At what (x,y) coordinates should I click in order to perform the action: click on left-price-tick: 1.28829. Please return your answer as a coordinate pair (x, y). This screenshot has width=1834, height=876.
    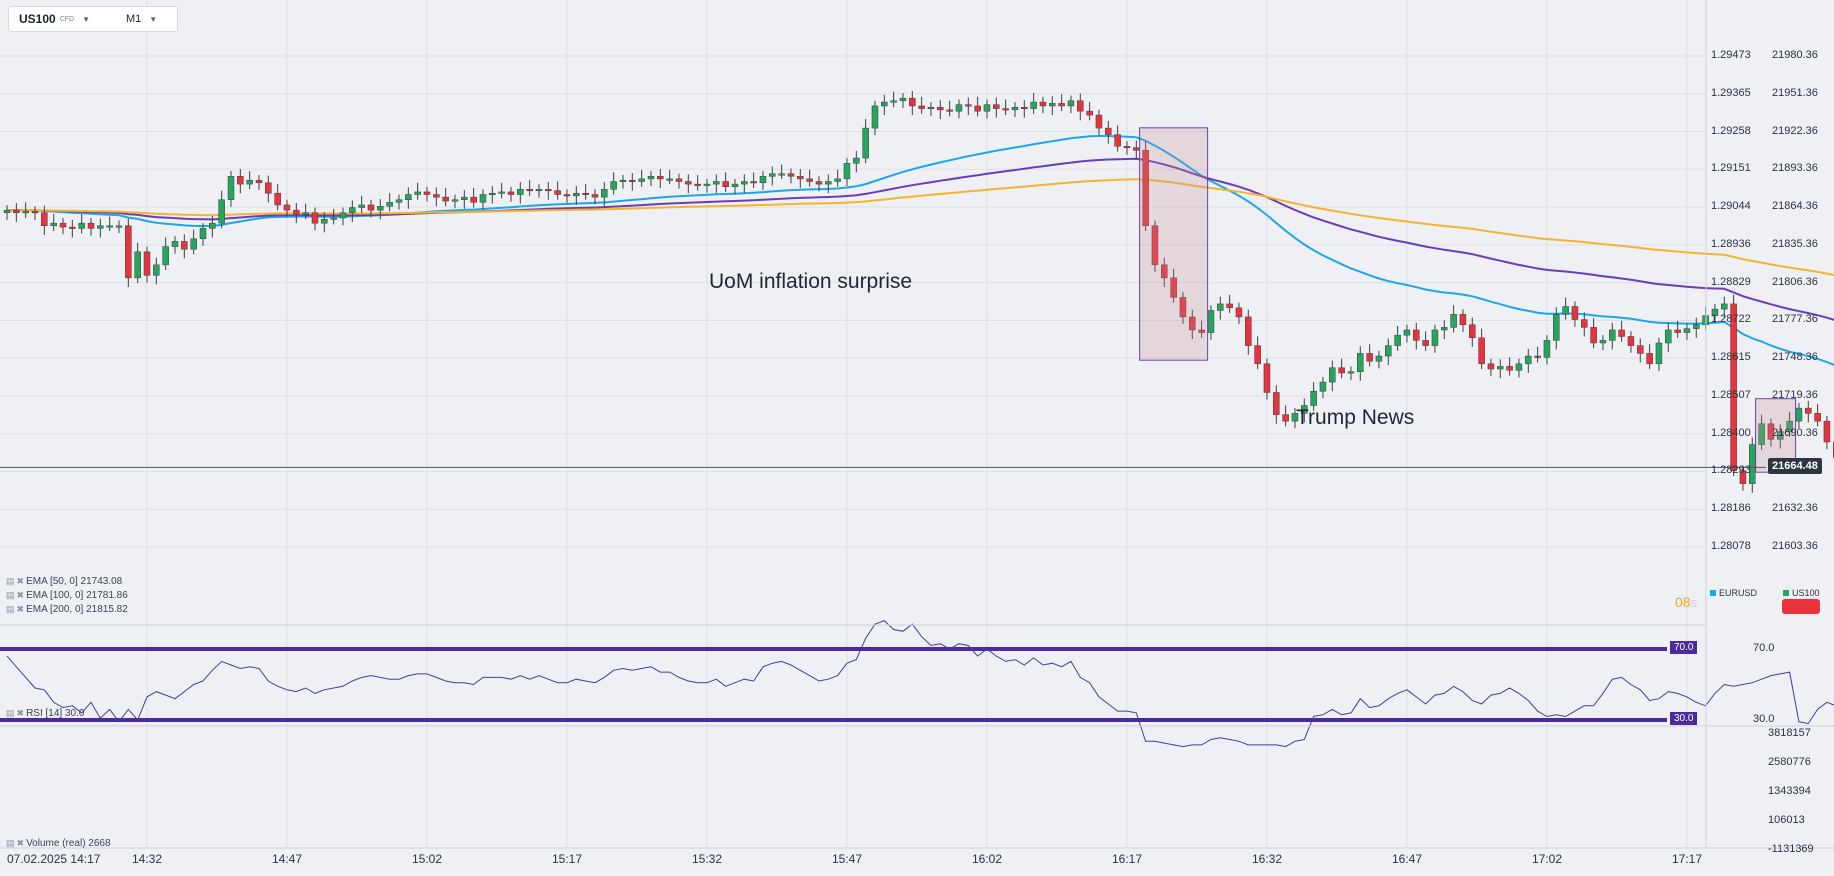
    Looking at the image, I should click on (1731, 281).